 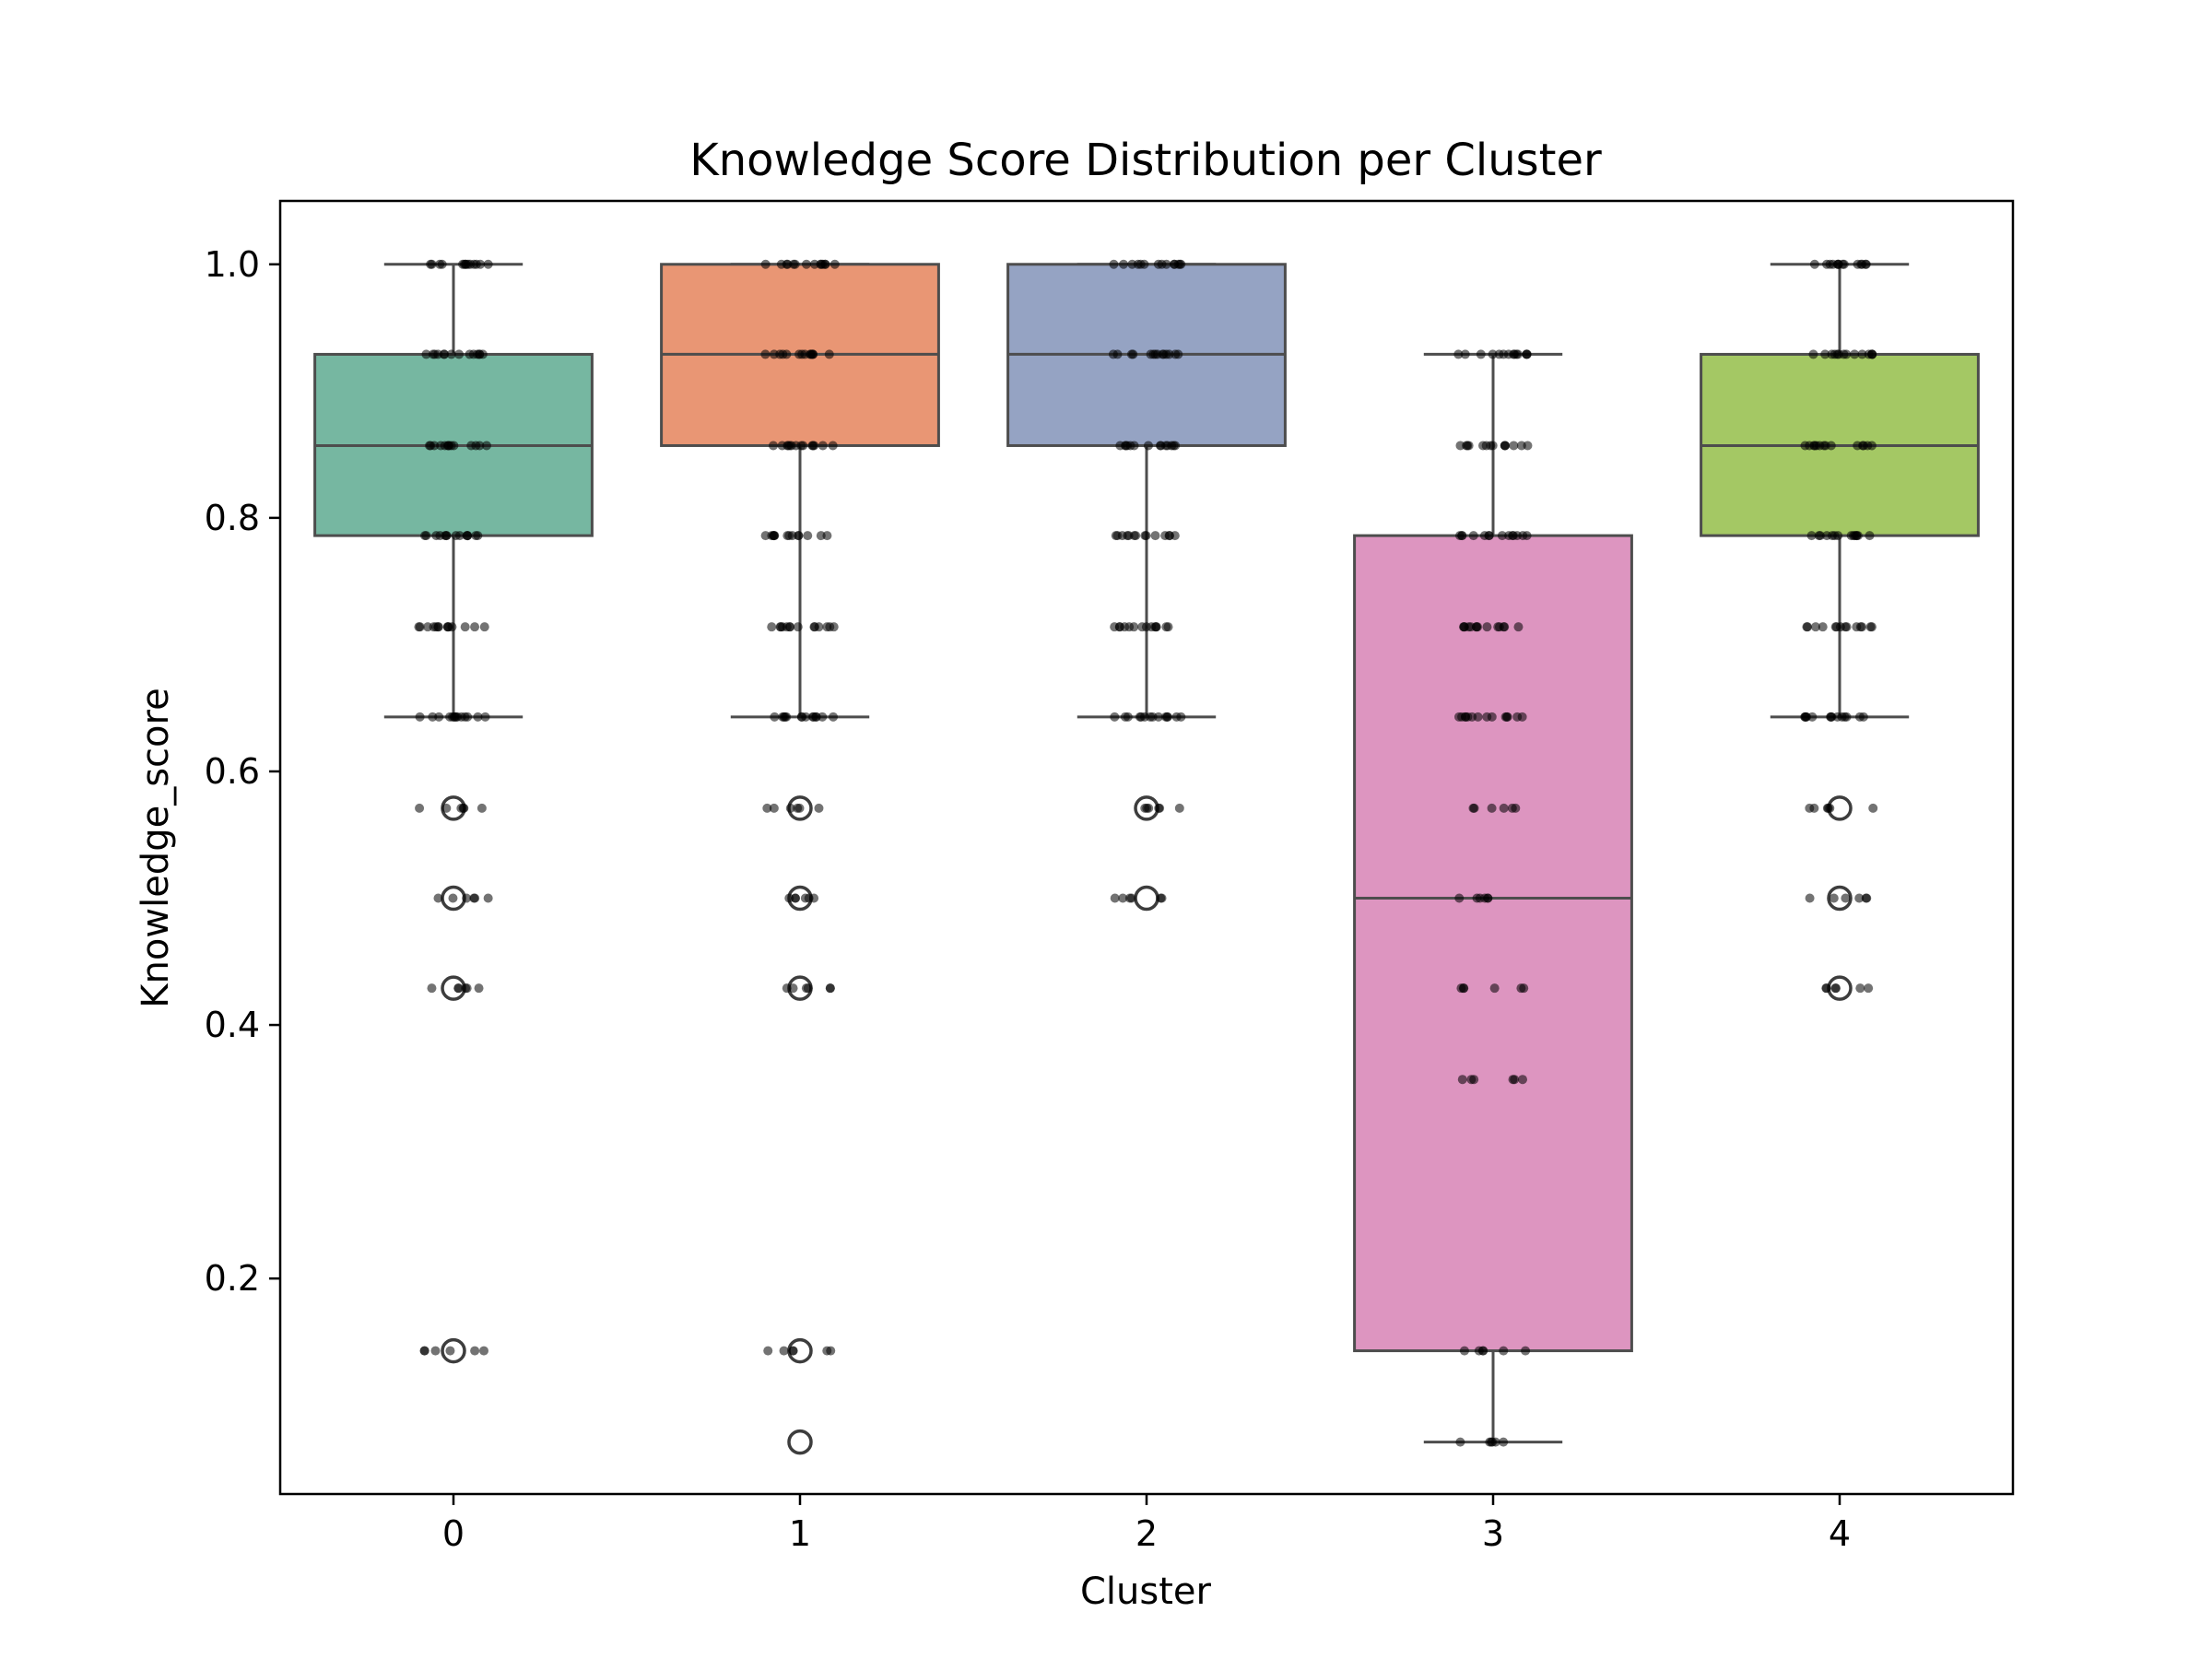 What do you see at coordinates (1146, 1533) in the screenshot?
I see `x-tick-label: 2` at bounding box center [1146, 1533].